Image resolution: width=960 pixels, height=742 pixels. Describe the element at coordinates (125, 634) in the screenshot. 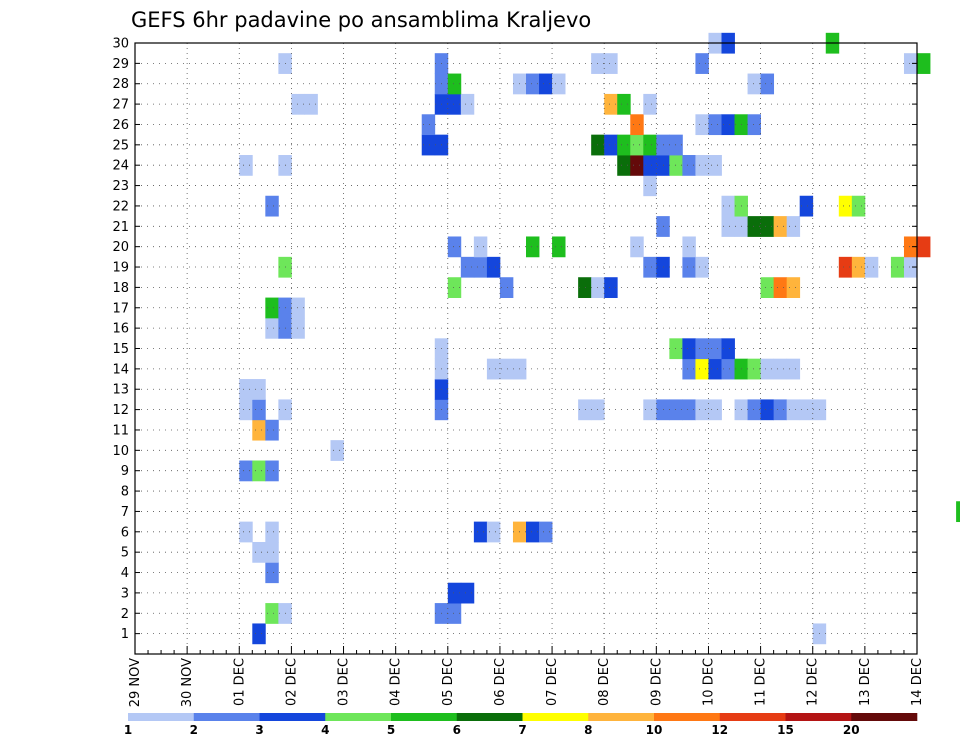

I see `y-tick-label: 1` at that location.